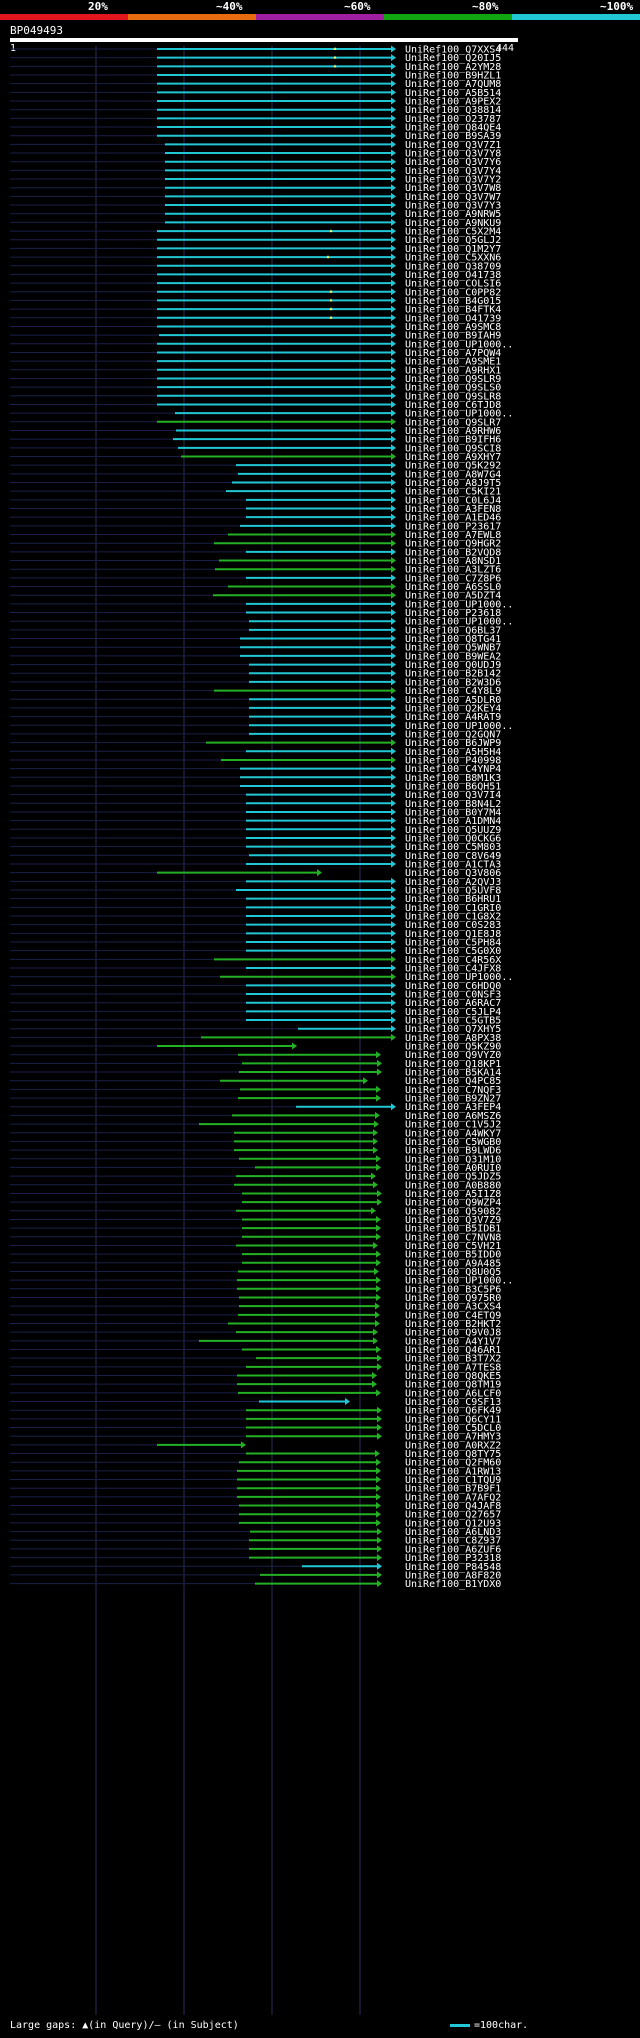  I want to click on hit-label: UniRef100_A3FEP4, so click(453, 1107).